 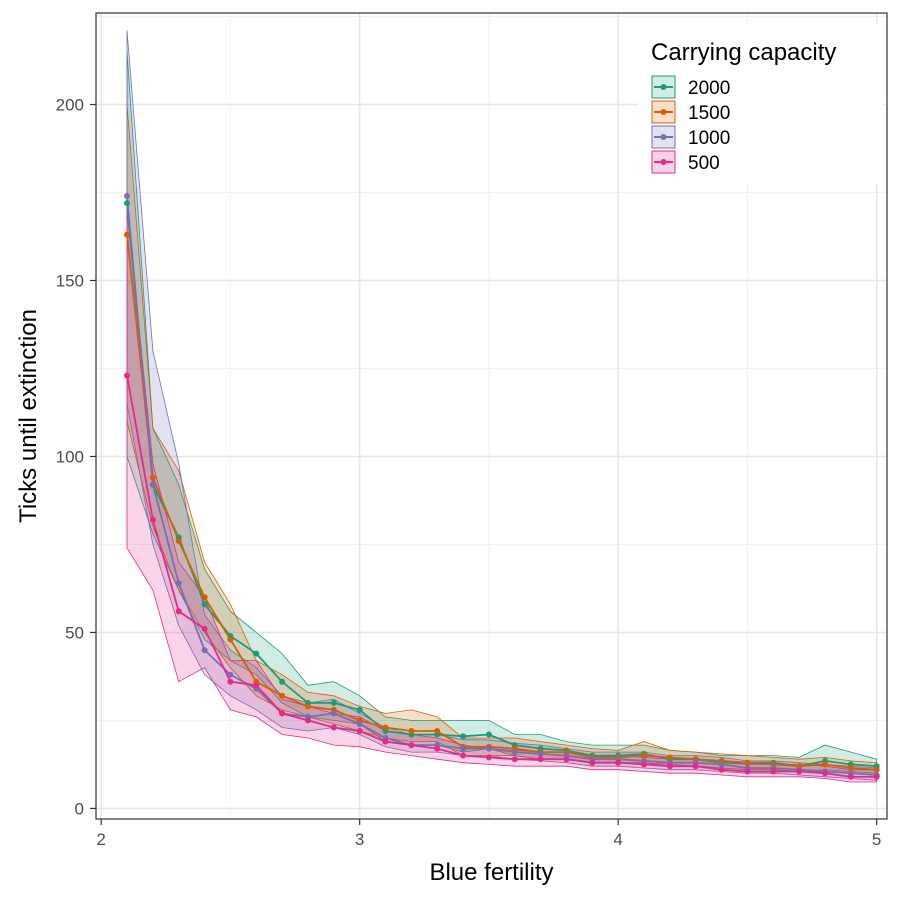 What do you see at coordinates (685, 162) in the screenshot?
I see `legend-item-500: 500` at bounding box center [685, 162].